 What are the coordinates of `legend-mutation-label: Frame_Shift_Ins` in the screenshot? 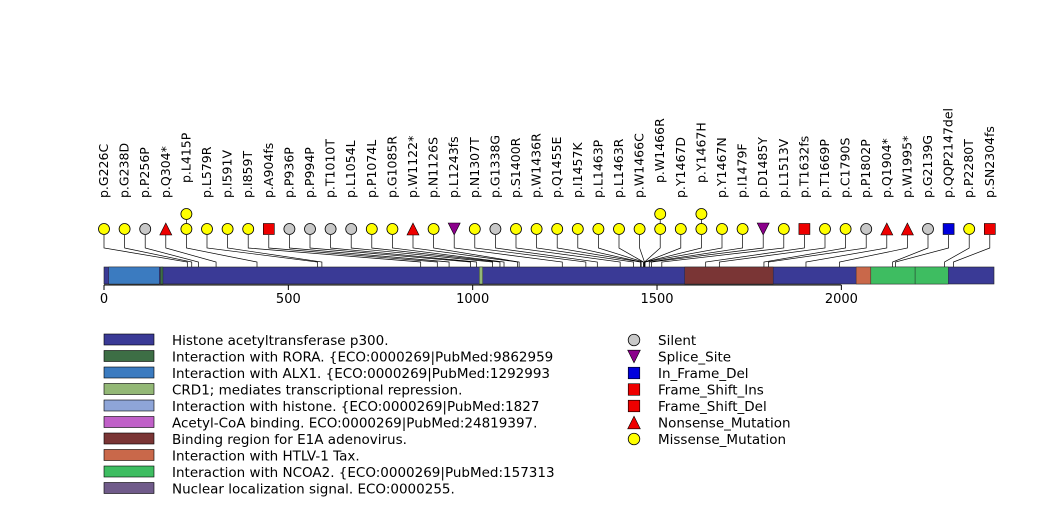 It's located at (711, 391).